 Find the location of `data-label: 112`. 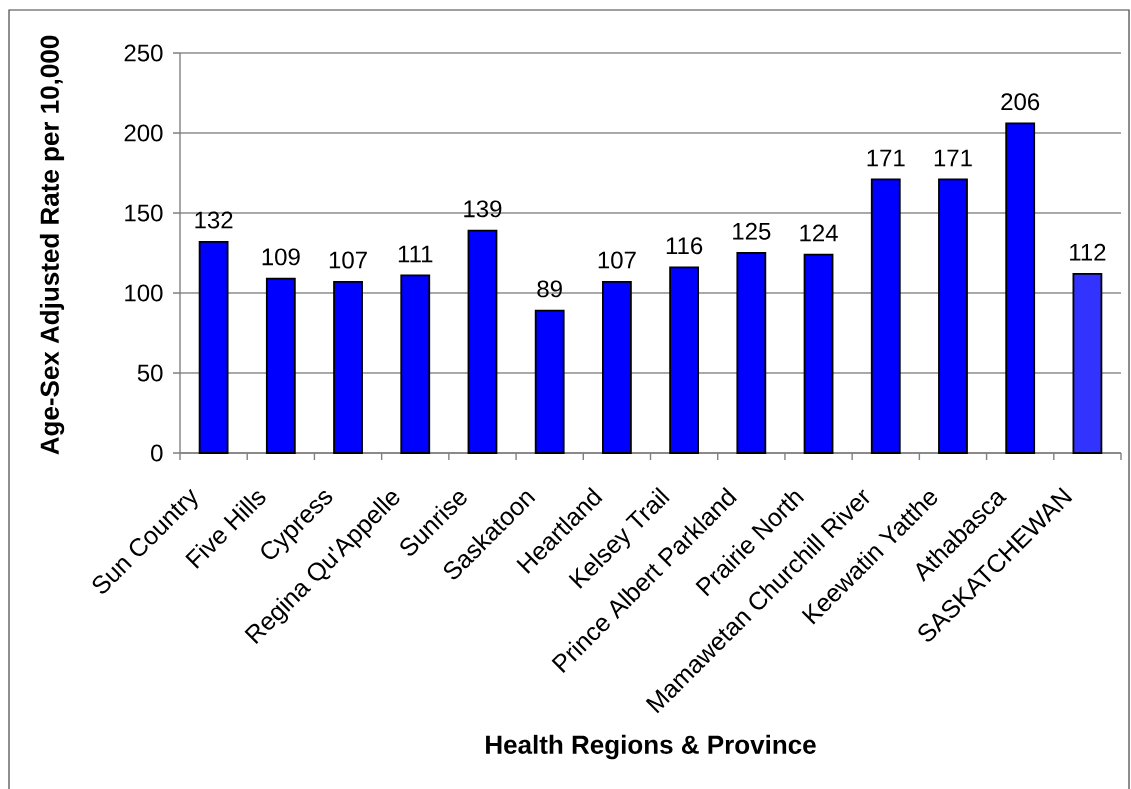

data-label: 112 is located at coordinates (1088, 252).